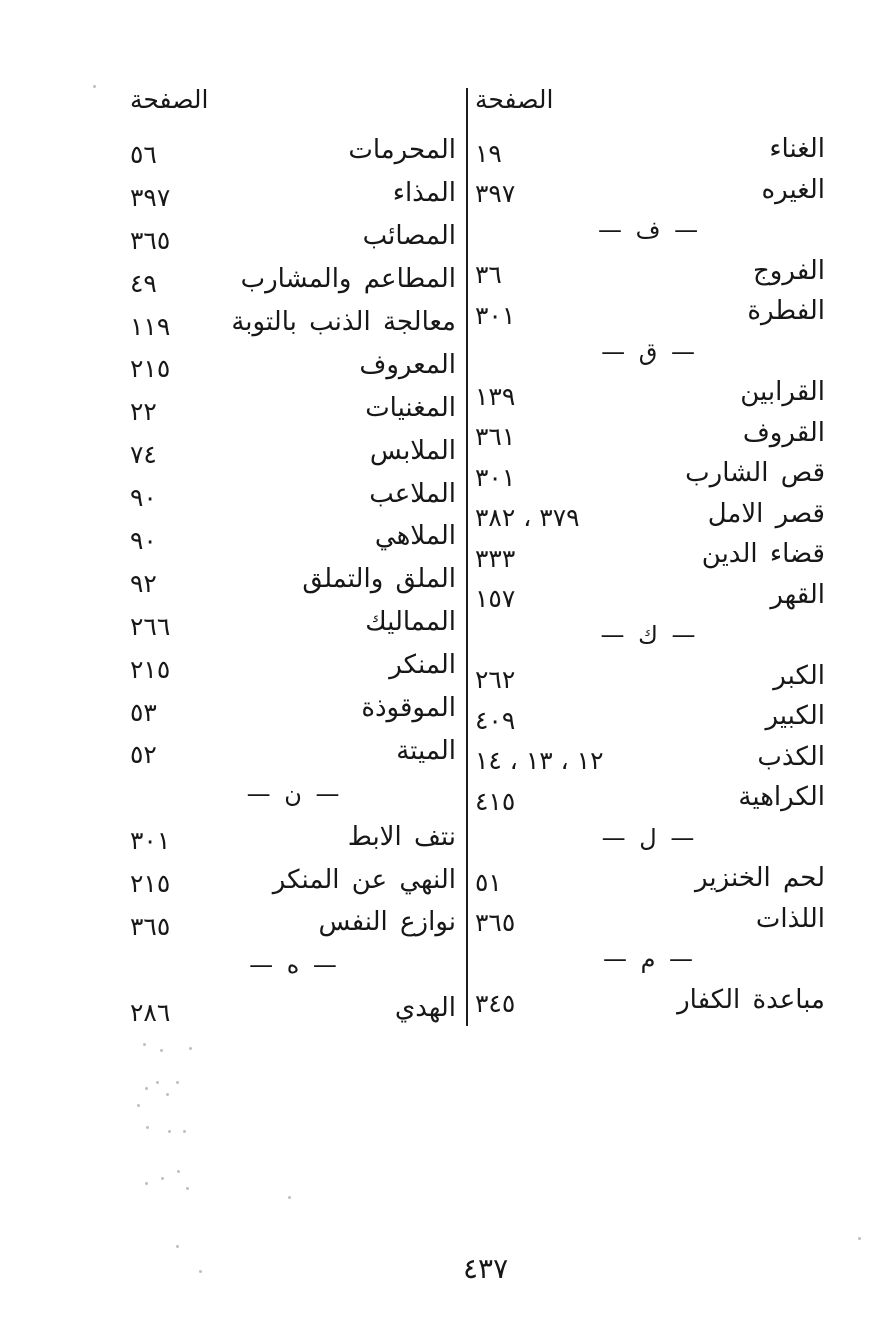 This screenshot has width=884, height=1340. Describe the element at coordinates (280, 793) in the screenshot. I see `section-separator: — ن —` at that location.